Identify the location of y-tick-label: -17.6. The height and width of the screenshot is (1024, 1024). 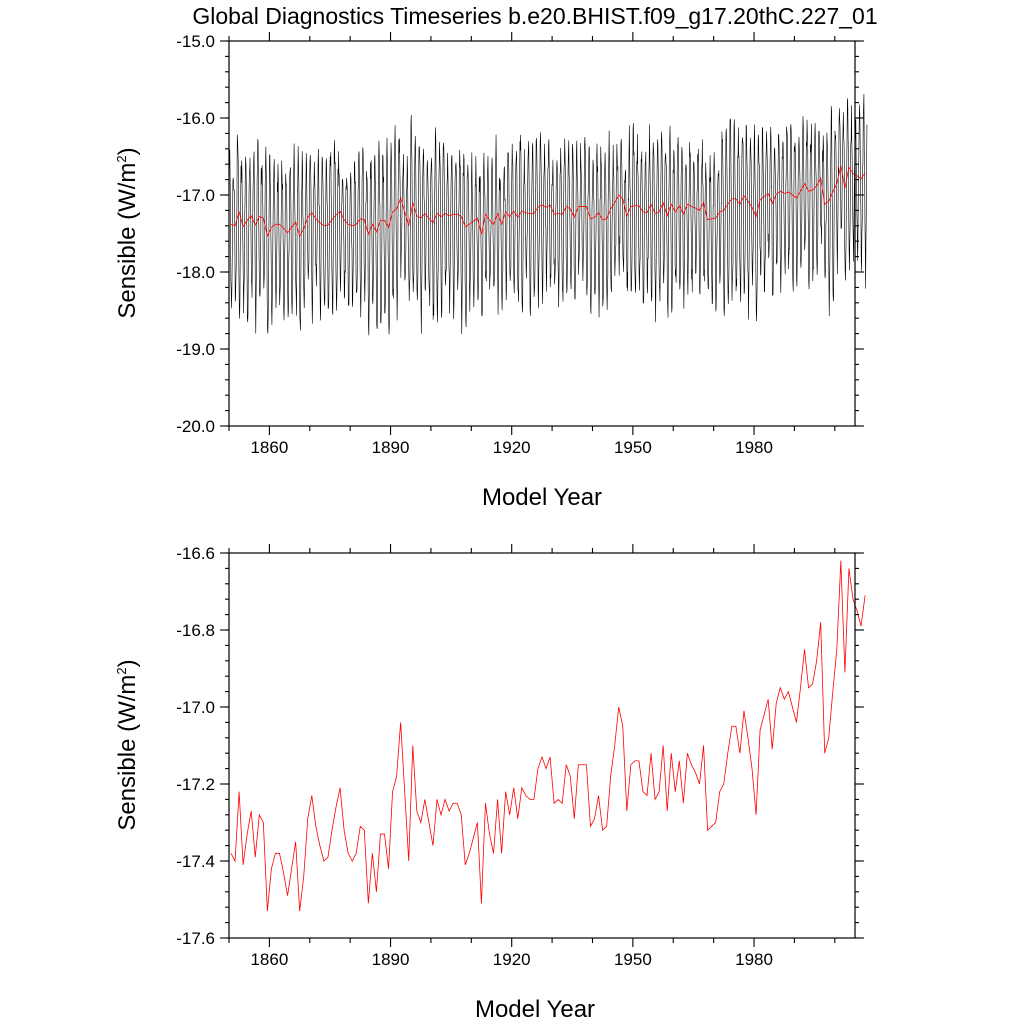
(195, 938).